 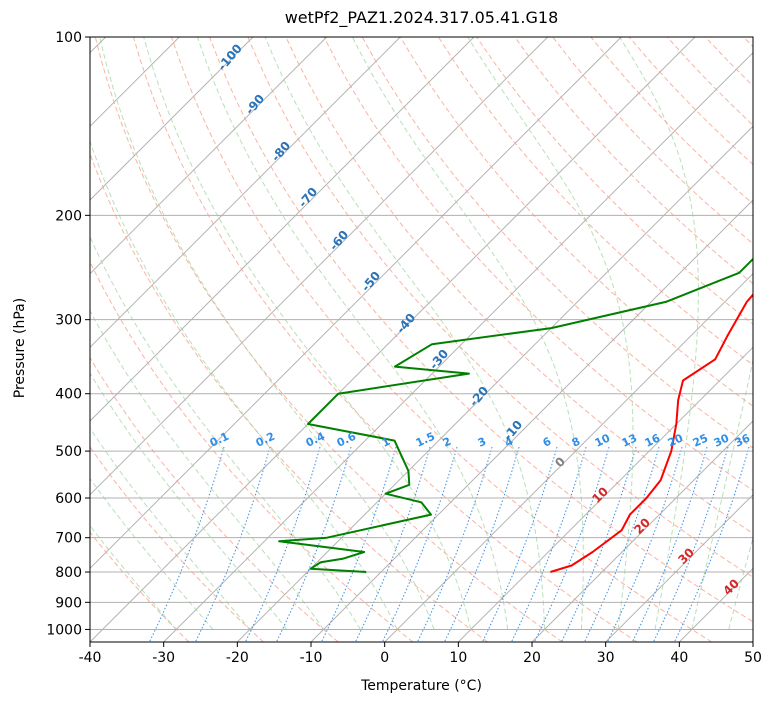 What do you see at coordinates (479, 397) in the screenshot?
I see `dry-adiabat-label: -20` at bounding box center [479, 397].